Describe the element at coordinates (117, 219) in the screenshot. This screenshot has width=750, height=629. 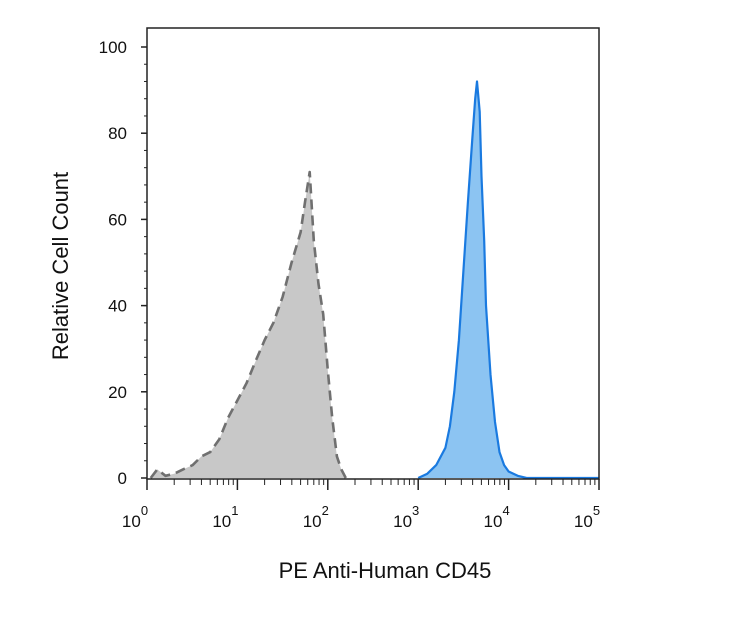
I see `y-tick-label: 60` at that location.